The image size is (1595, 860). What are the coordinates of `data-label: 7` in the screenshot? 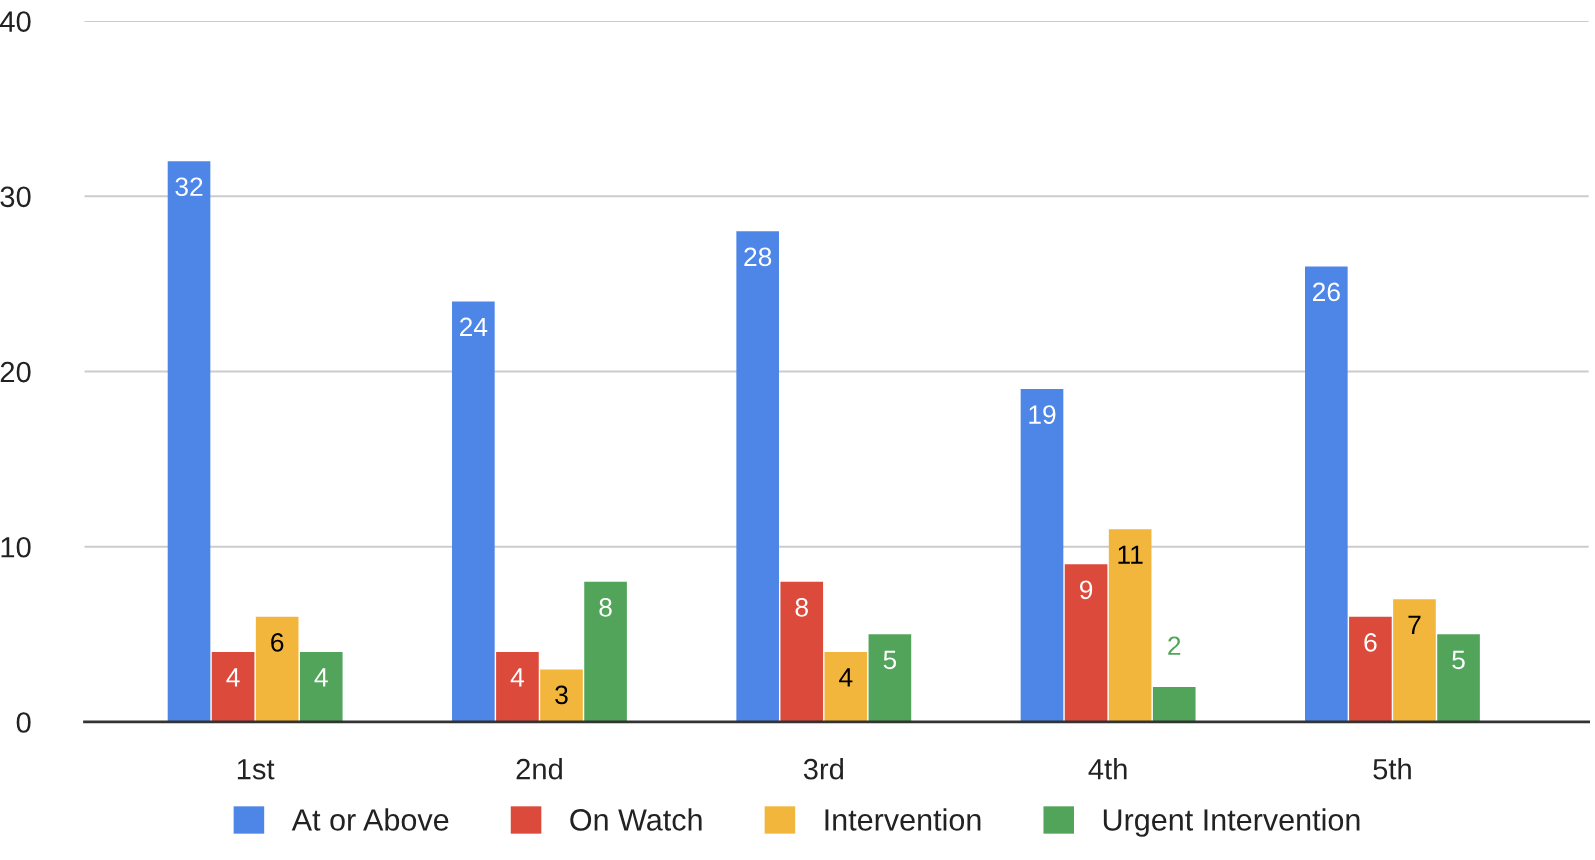 It's located at (1414, 624).